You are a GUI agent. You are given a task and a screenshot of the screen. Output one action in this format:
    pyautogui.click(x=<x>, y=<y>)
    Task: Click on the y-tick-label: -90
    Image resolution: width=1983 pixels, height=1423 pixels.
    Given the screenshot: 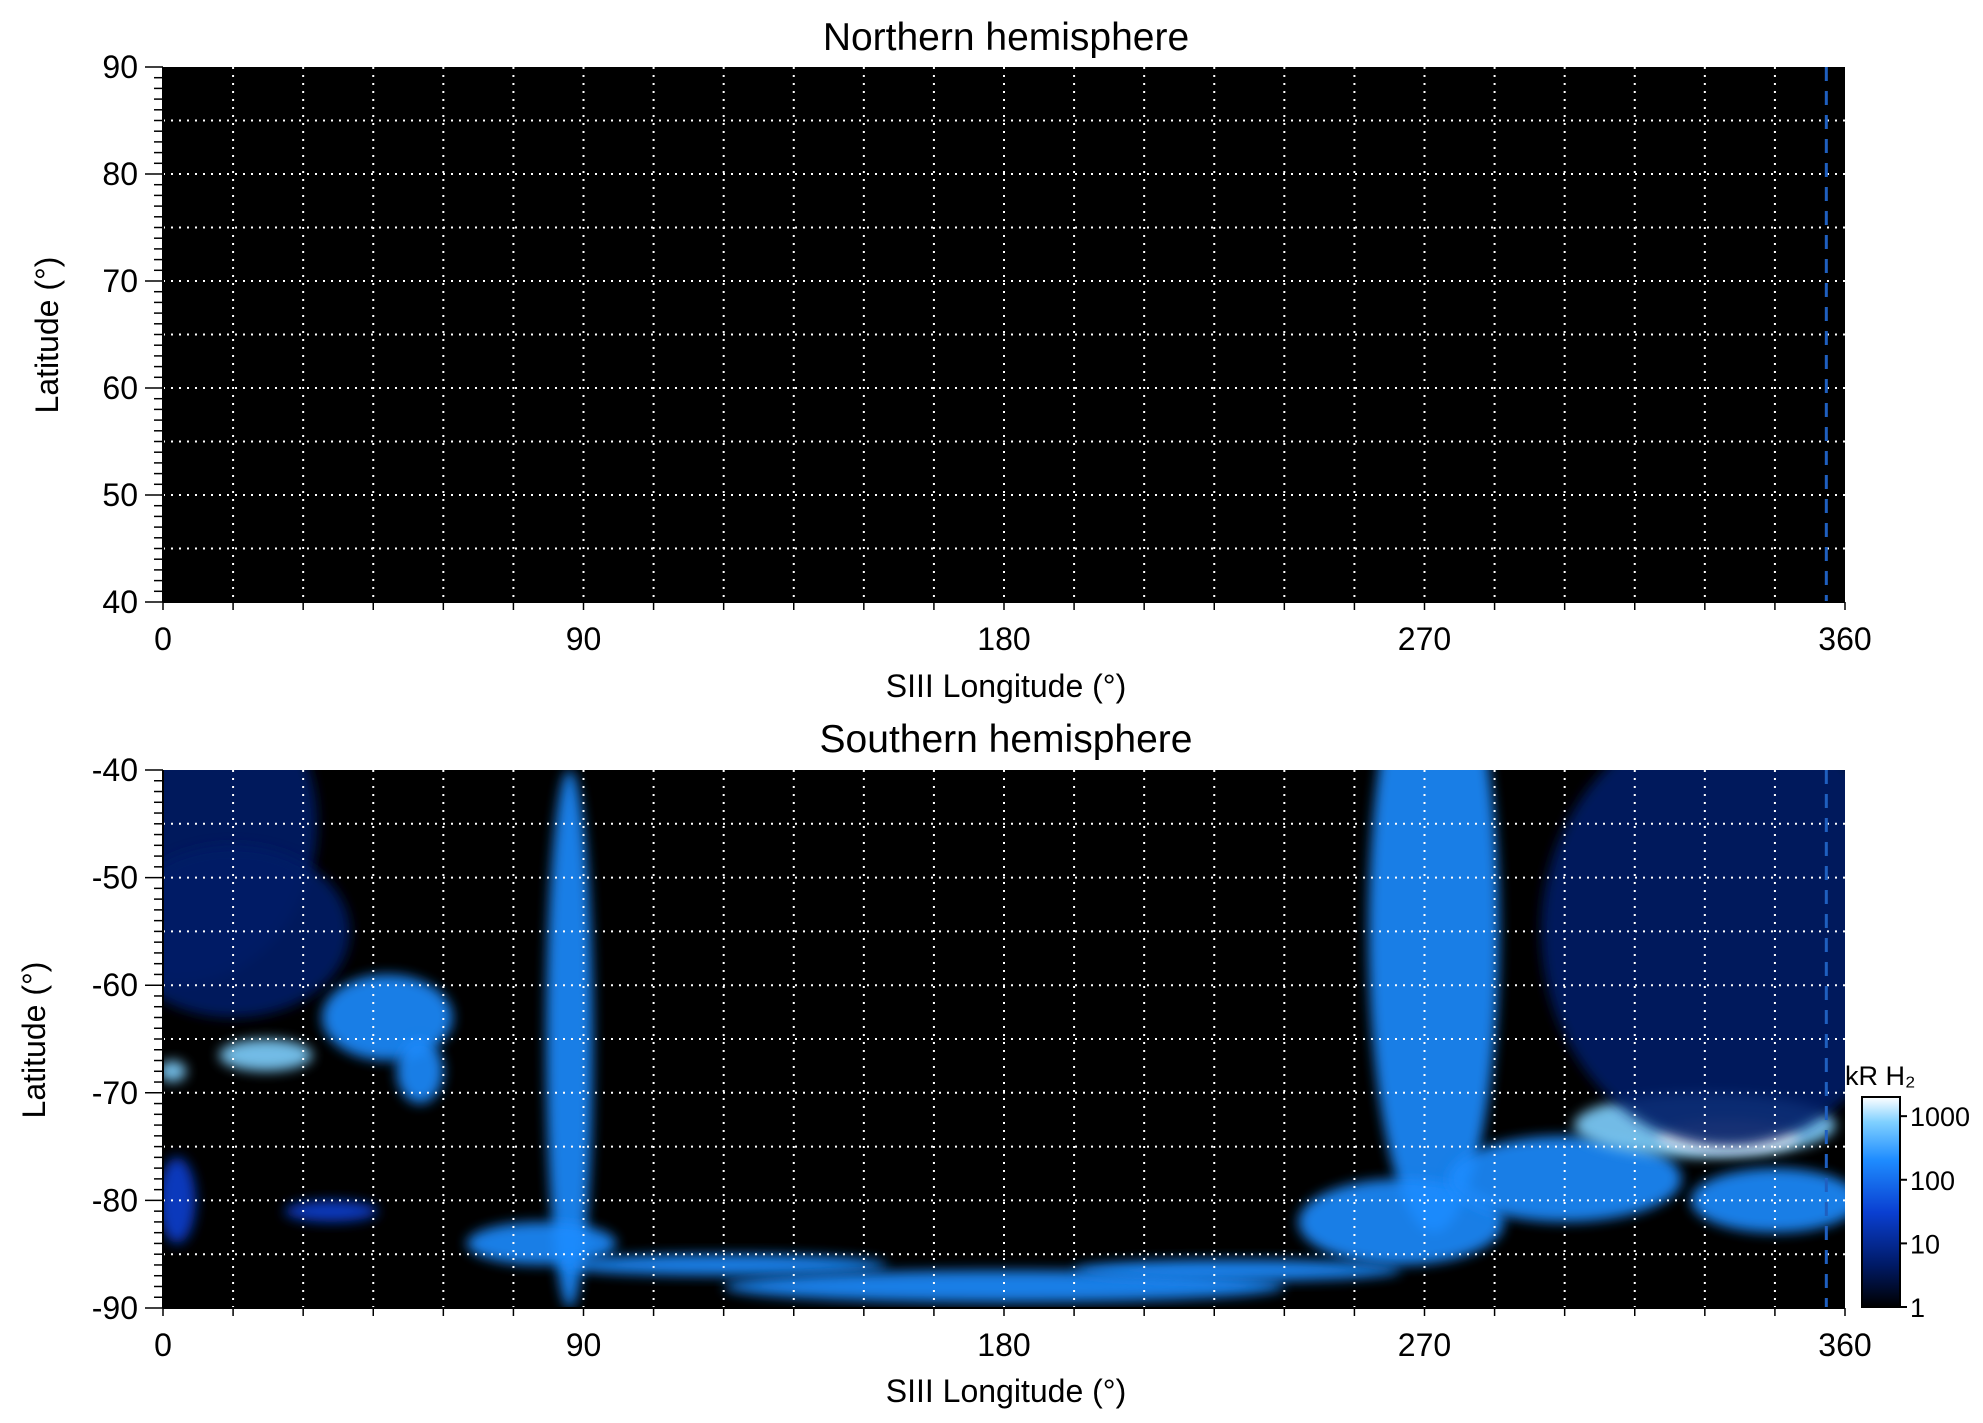 What is the action you would take?
    pyautogui.click(x=115, y=1308)
    